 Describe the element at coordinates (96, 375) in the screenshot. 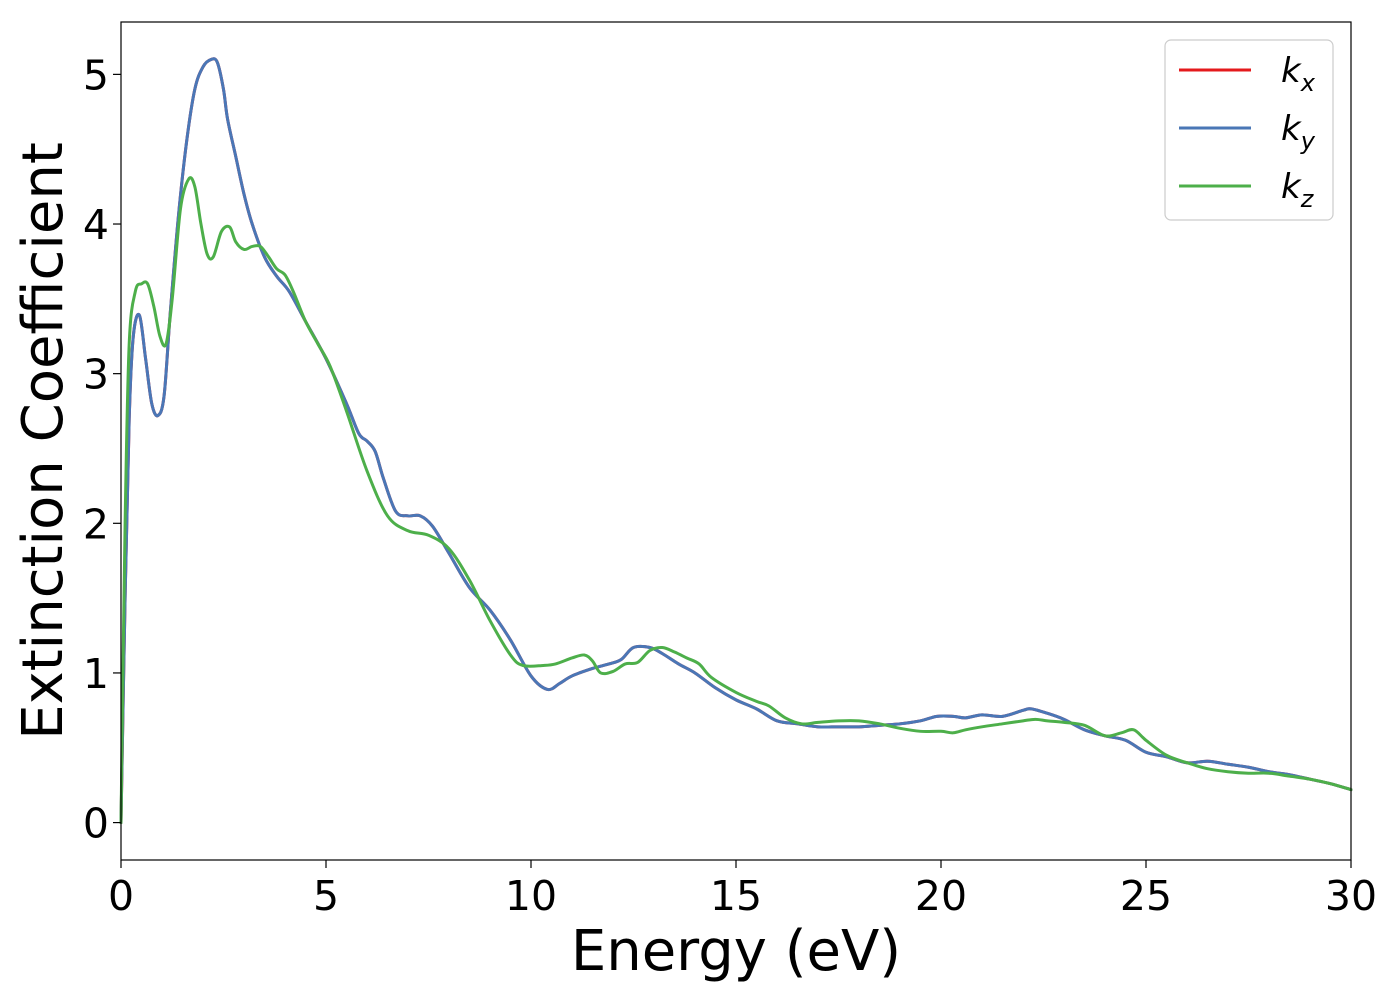

I see `y-tick-label: 3` at that location.